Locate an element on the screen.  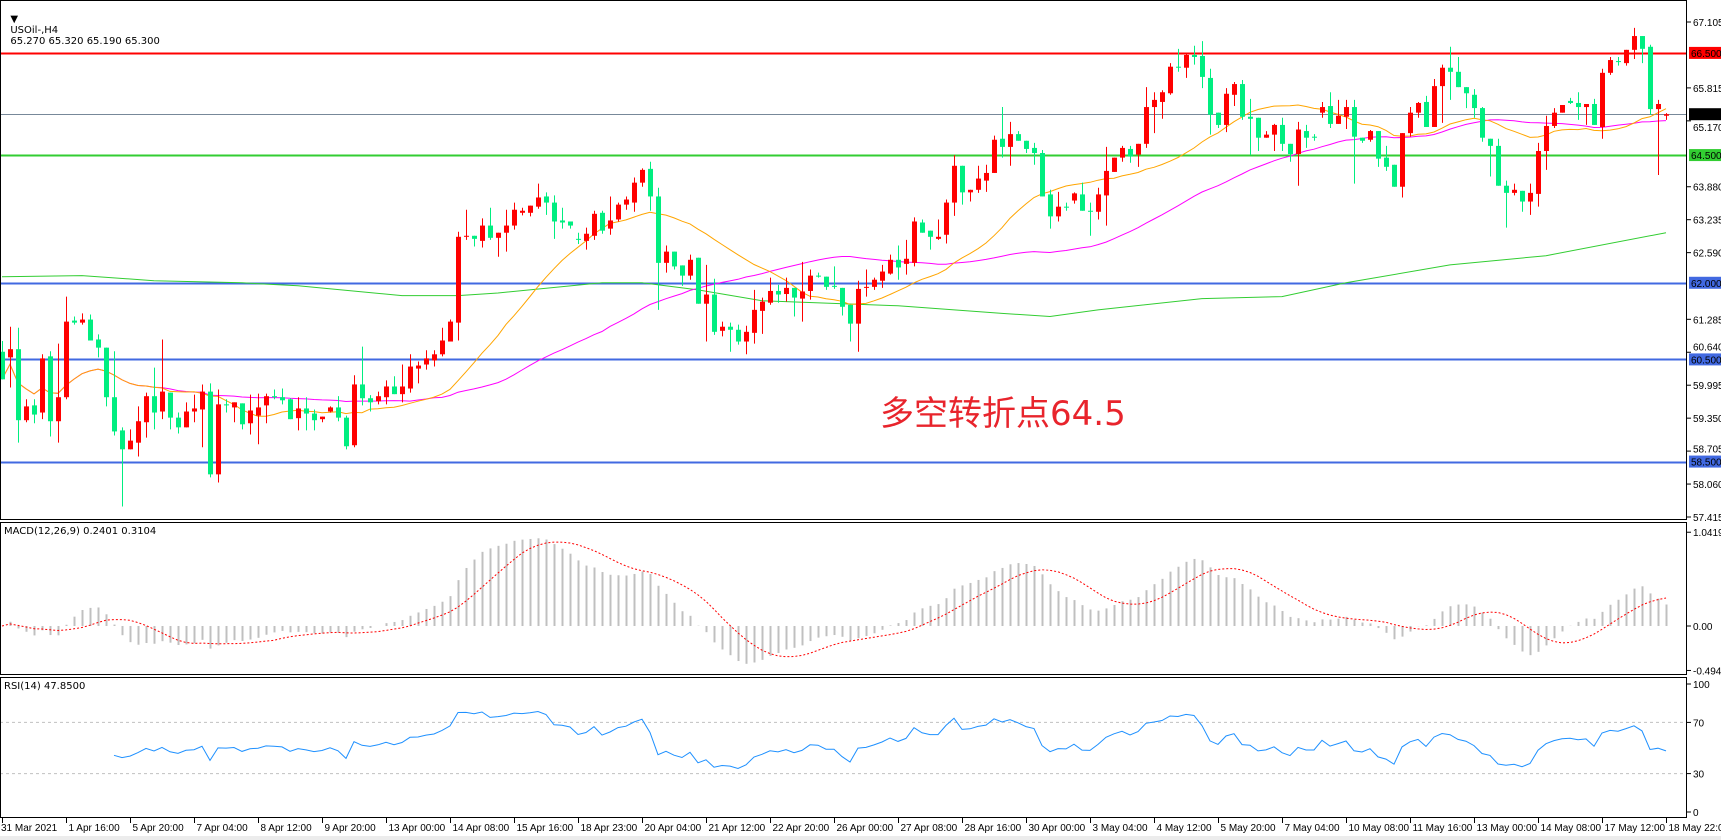
time-tick-label: 18 May 22:00 is located at coordinates (1695, 828).